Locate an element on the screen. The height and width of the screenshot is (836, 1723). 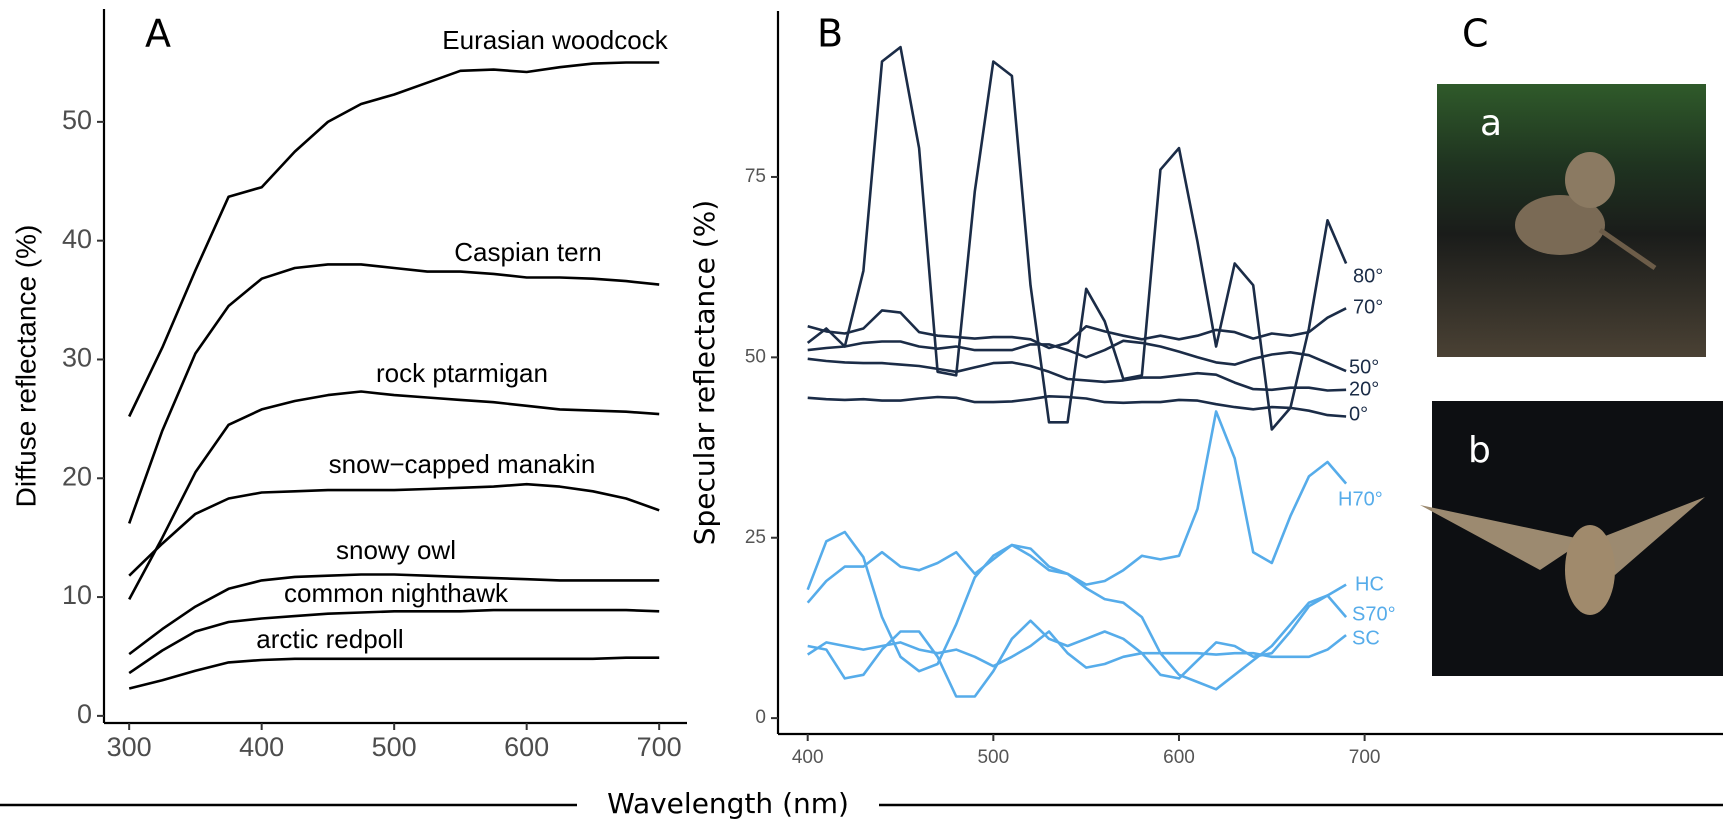
series-label: S70° is located at coordinates (1374, 614).